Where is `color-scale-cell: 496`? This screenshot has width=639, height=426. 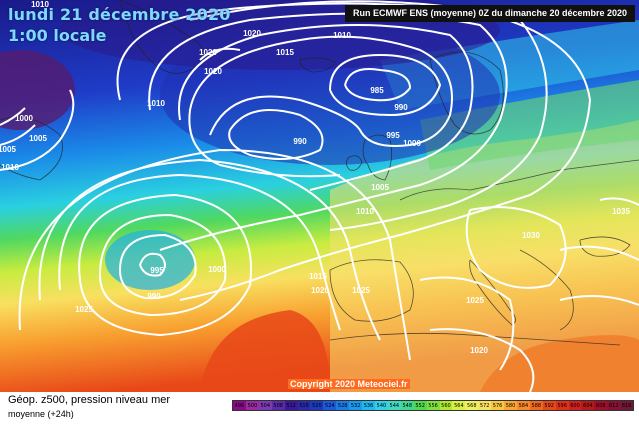
color-scale-cell: 496 is located at coordinates (239, 405).